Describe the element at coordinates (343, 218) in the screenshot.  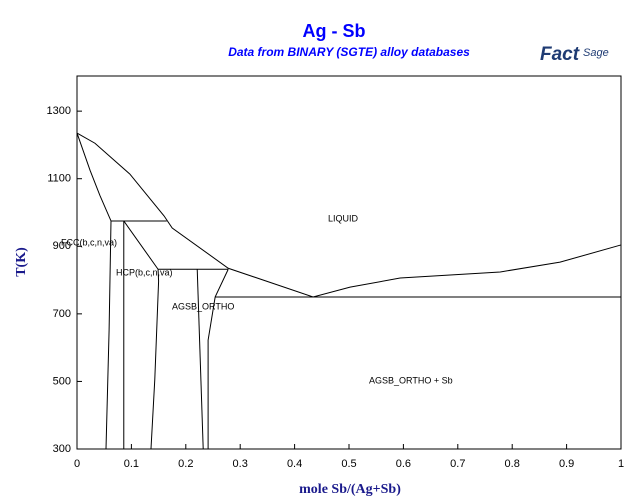
I see `phase-label: LIQUID` at that location.